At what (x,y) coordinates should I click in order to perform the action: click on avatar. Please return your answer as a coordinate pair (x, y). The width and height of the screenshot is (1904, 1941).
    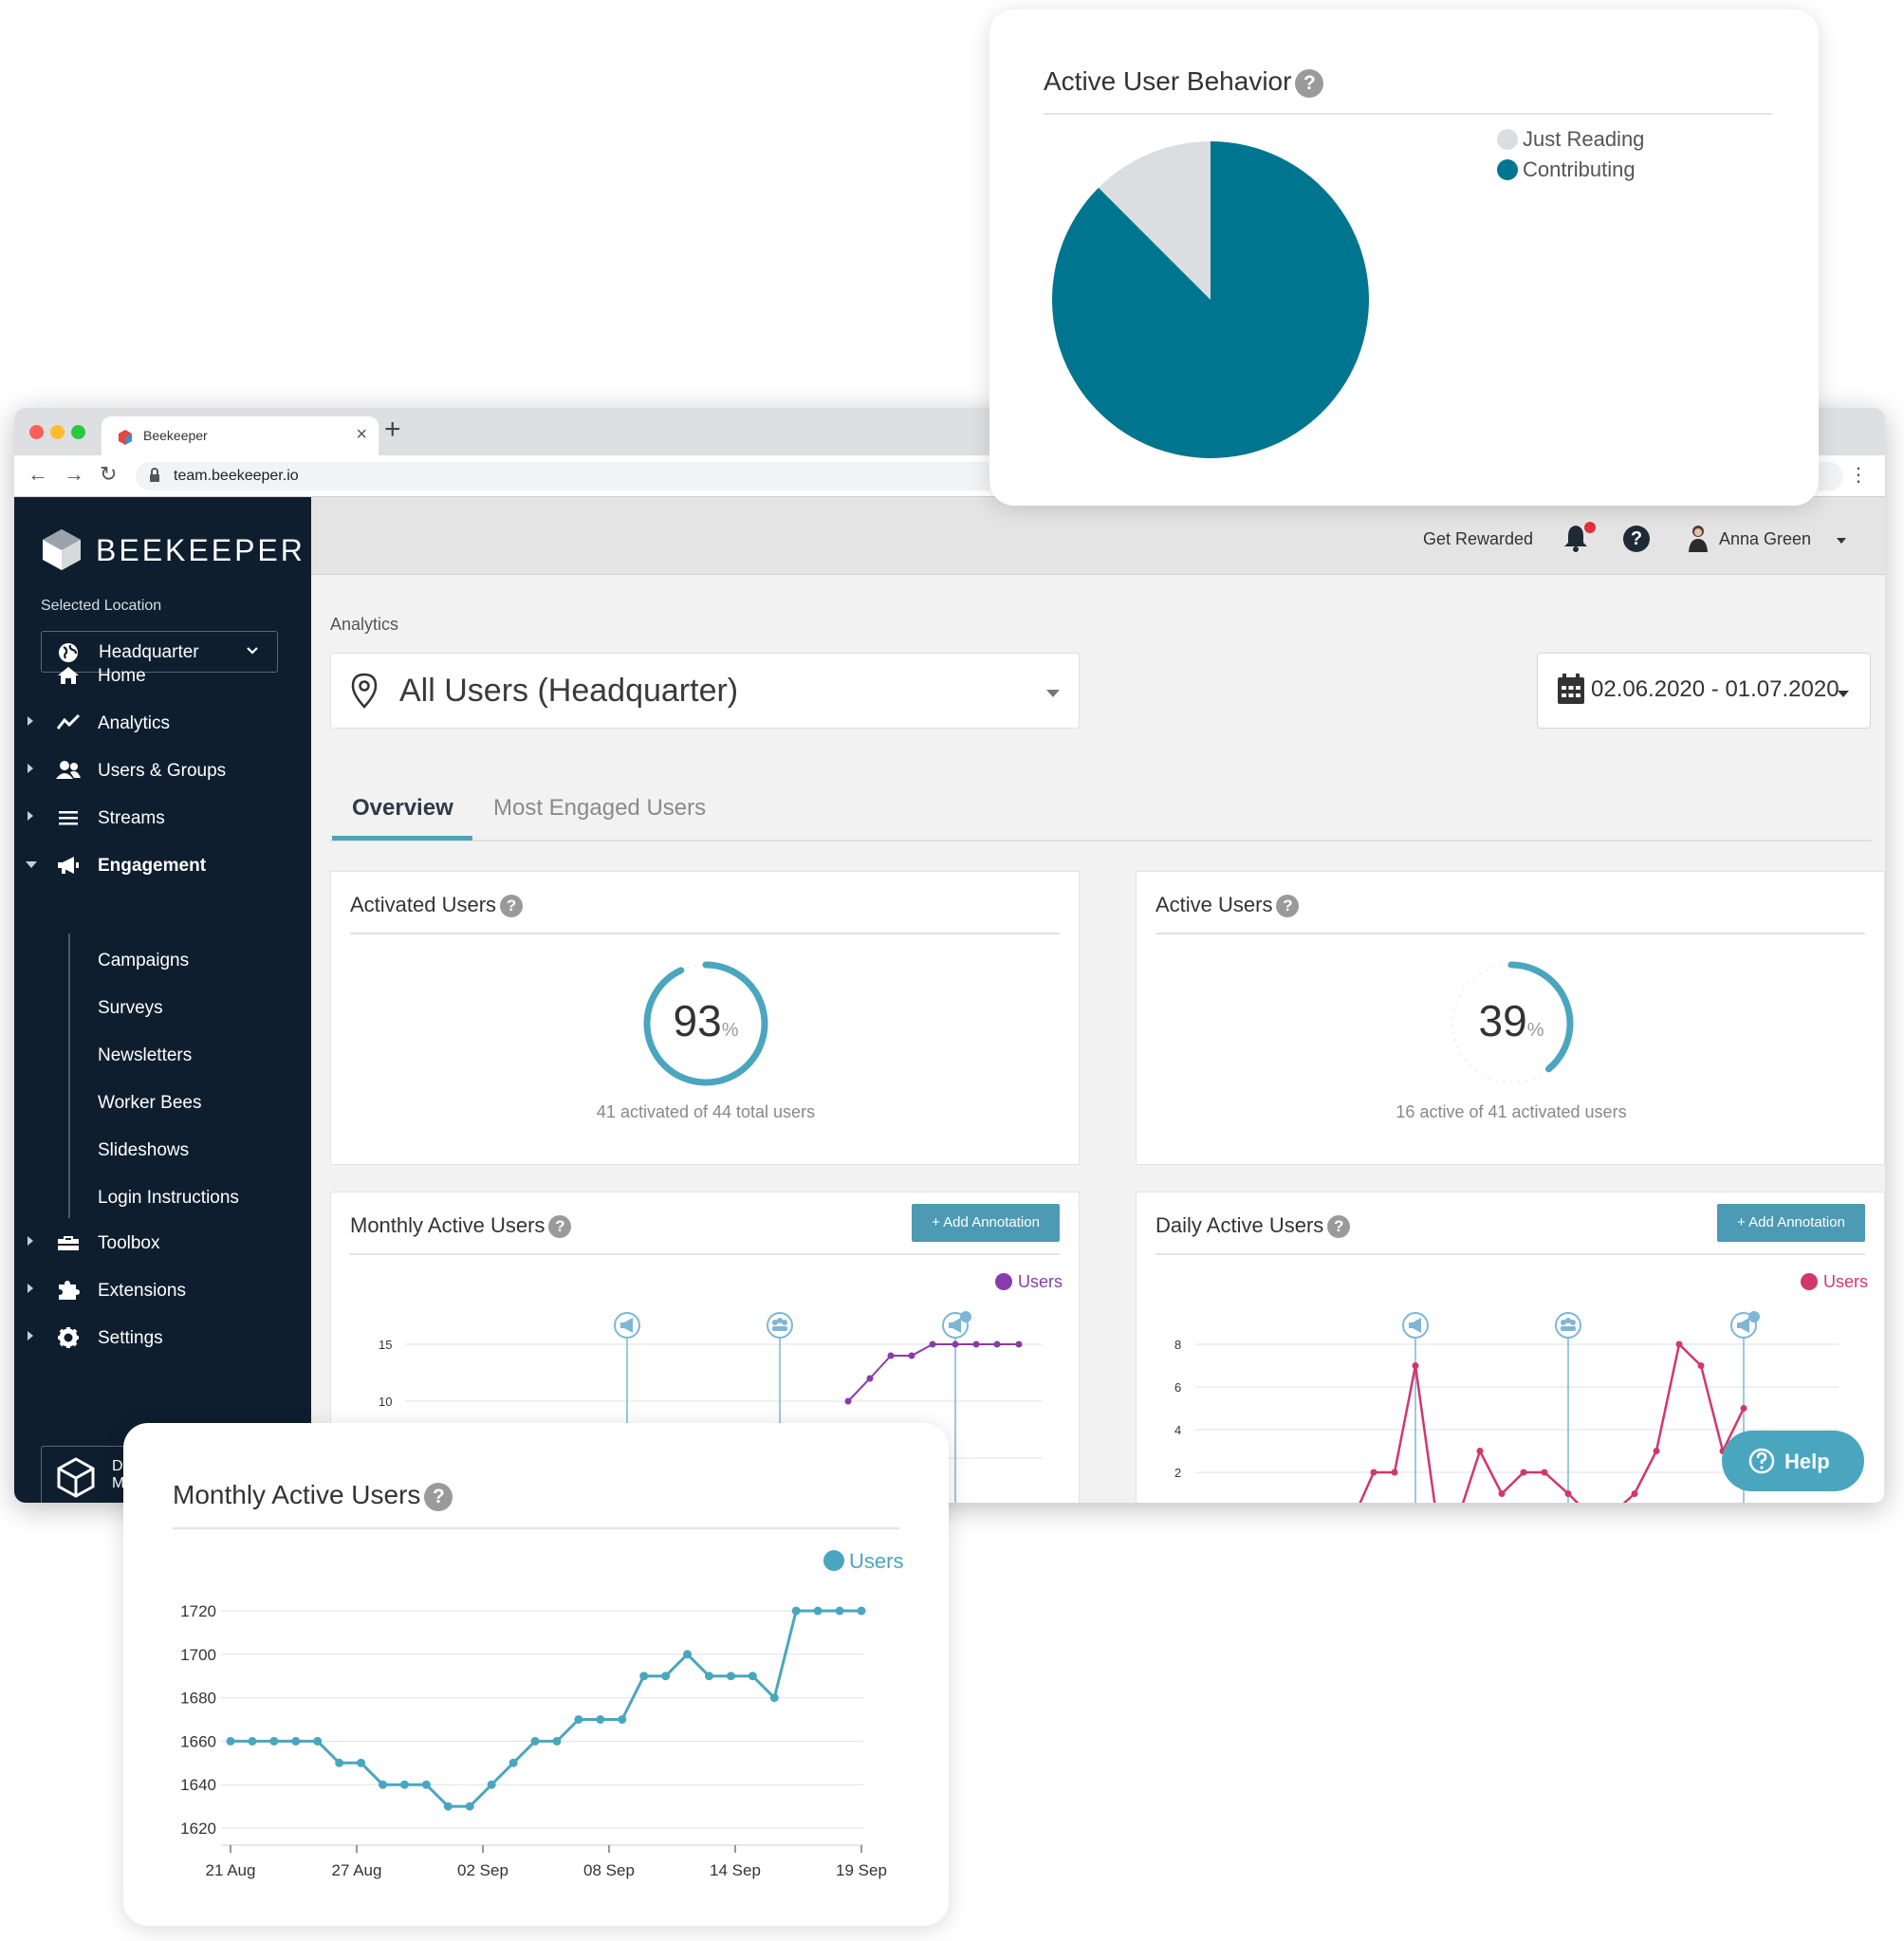
    Looking at the image, I should click on (1698, 538).